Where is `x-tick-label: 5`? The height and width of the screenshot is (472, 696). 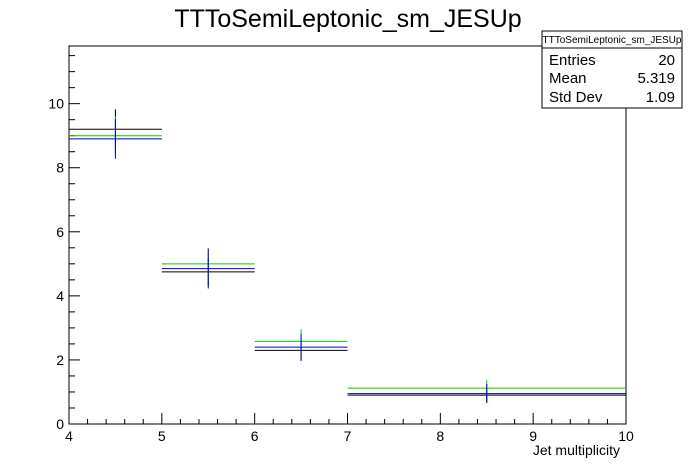
x-tick-label: 5 is located at coordinates (162, 436).